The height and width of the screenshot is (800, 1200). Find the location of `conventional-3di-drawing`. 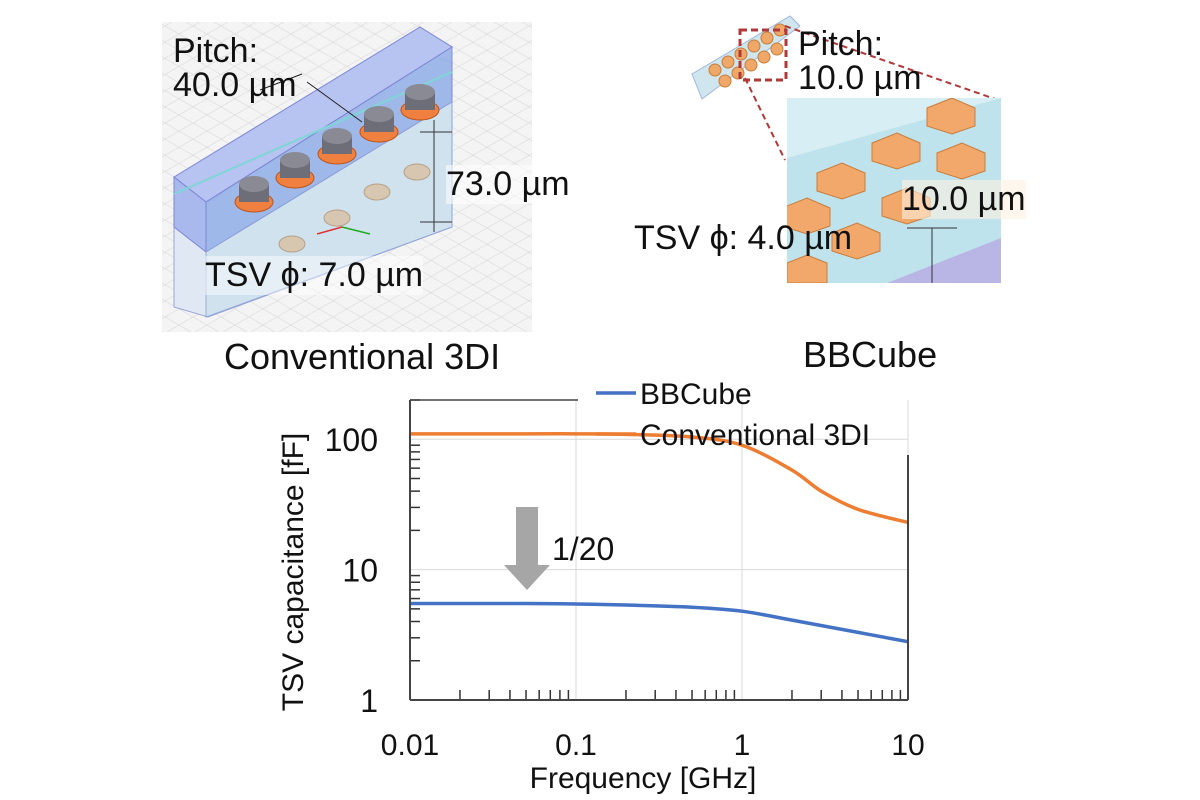

conventional-3di-drawing is located at coordinates (313, 172).